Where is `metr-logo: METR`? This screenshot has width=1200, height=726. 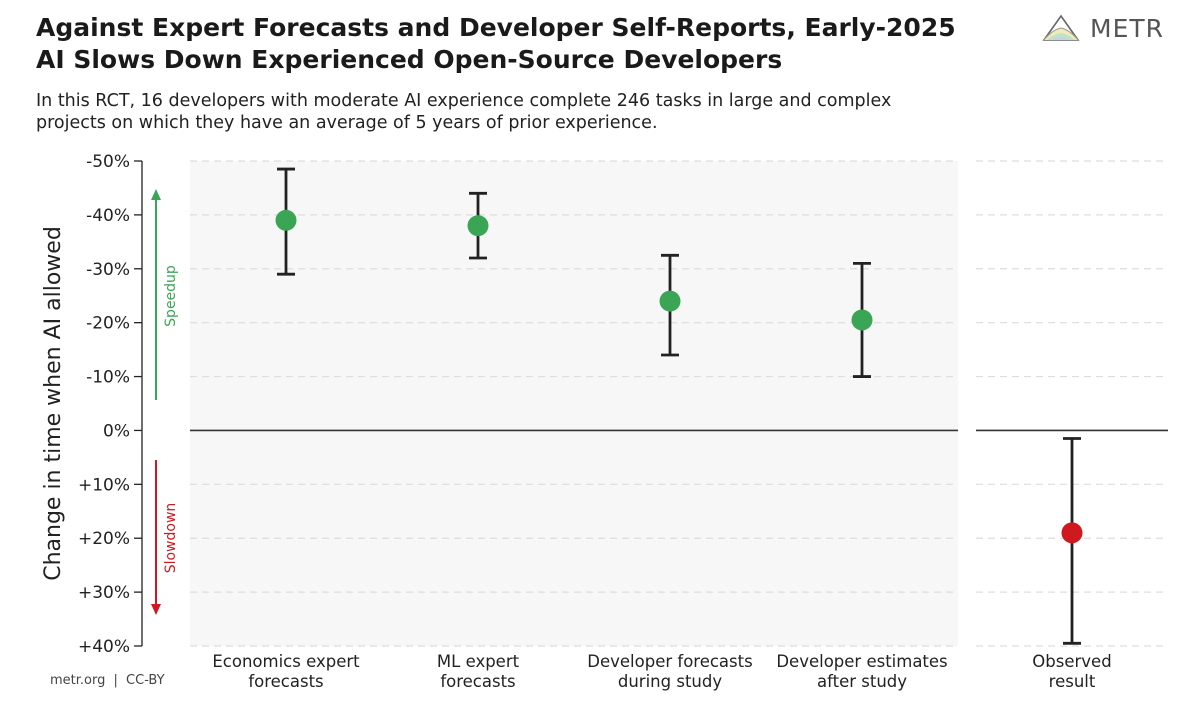
metr-logo: METR is located at coordinates (1115, 28).